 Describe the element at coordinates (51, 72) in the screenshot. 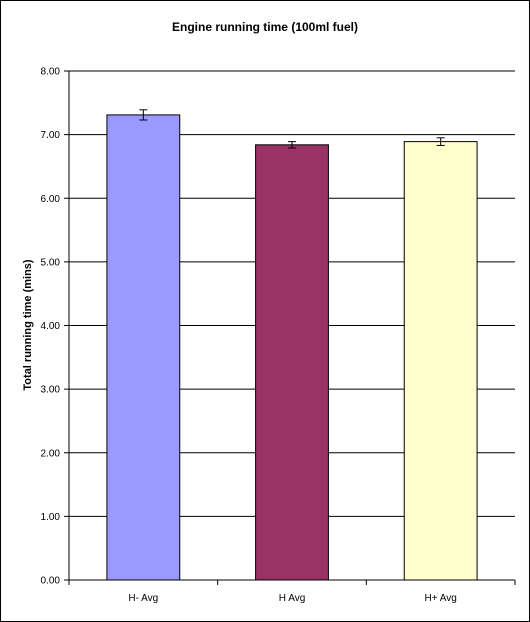

I see `y-tick-label: 8.00` at that location.